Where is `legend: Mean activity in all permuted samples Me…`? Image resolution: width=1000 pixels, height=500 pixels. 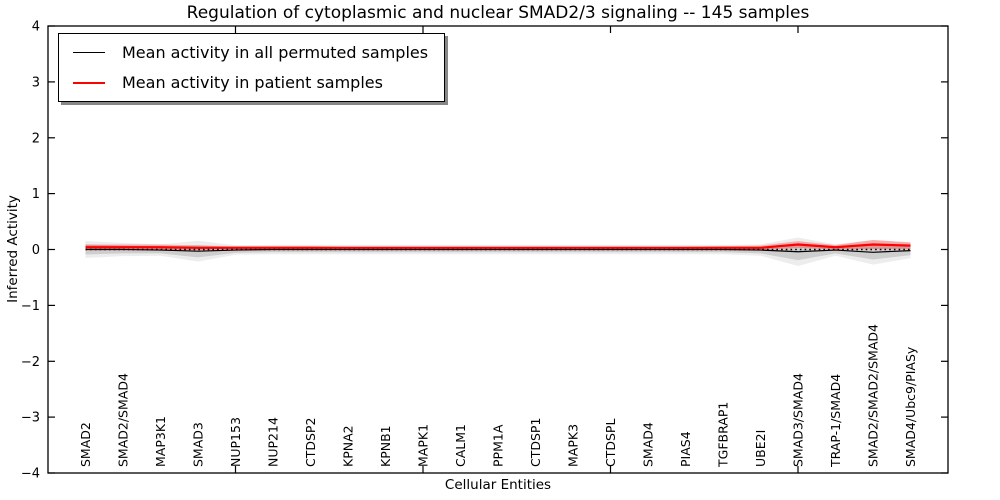 legend: Mean activity in all permuted samples Me… is located at coordinates (252, 67).